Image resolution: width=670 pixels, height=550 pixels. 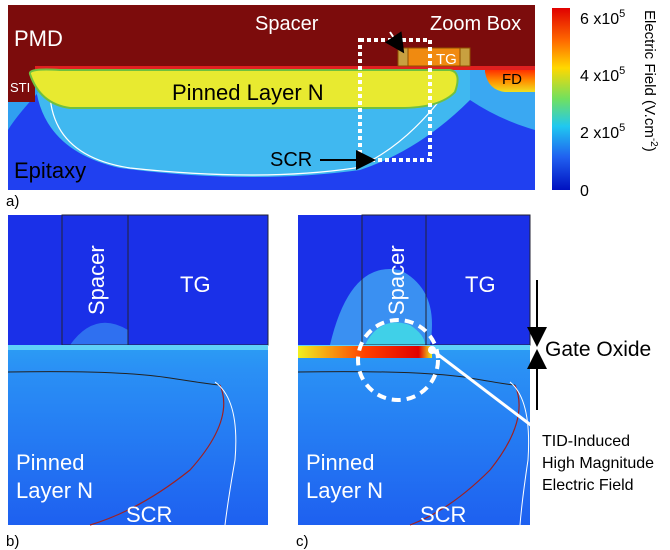 I want to click on annotation: Electric Field, so click(x=588, y=485).